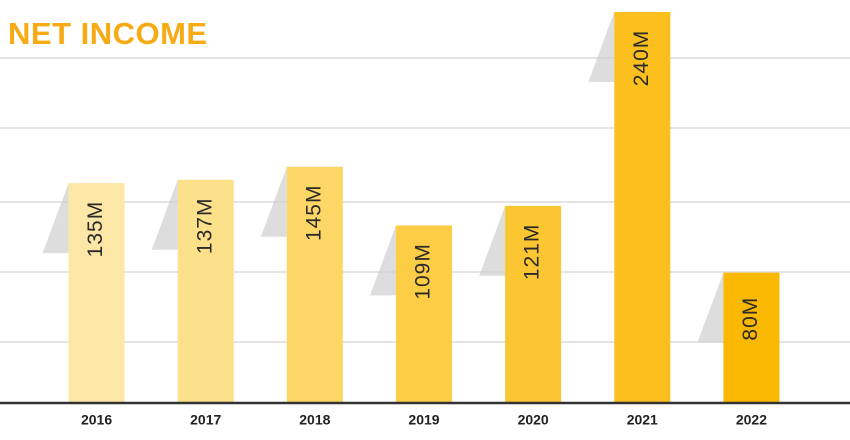 The image size is (850, 440). I want to click on x-tick-label: 2021, so click(642, 420).